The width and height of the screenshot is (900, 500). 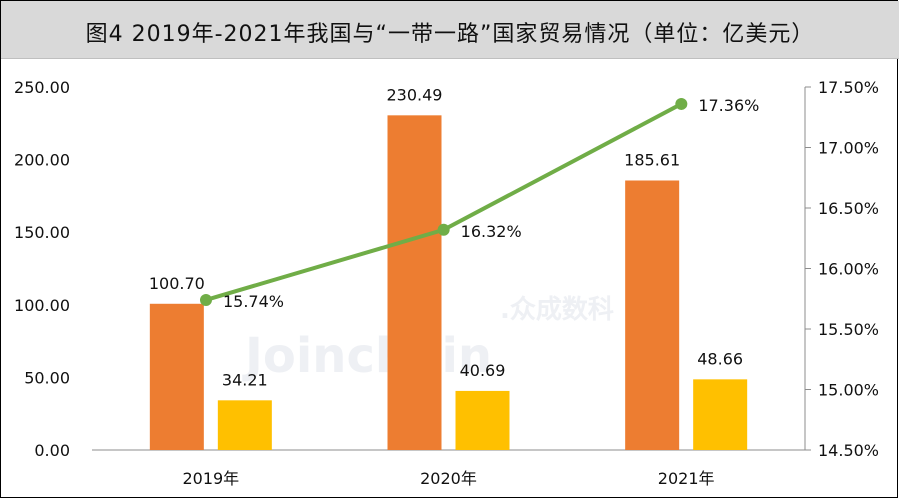 What do you see at coordinates (652, 159) in the screenshot?
I see `bar-value-label: 185.61` at bounding box center [652, 159].